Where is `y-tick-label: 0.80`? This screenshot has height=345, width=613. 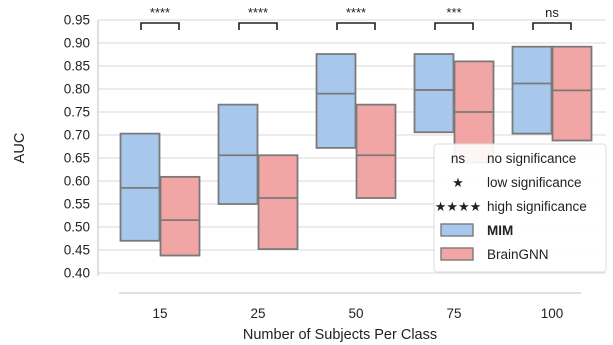 y-tick-label: 0.80 is located at coordinates (77, 89).